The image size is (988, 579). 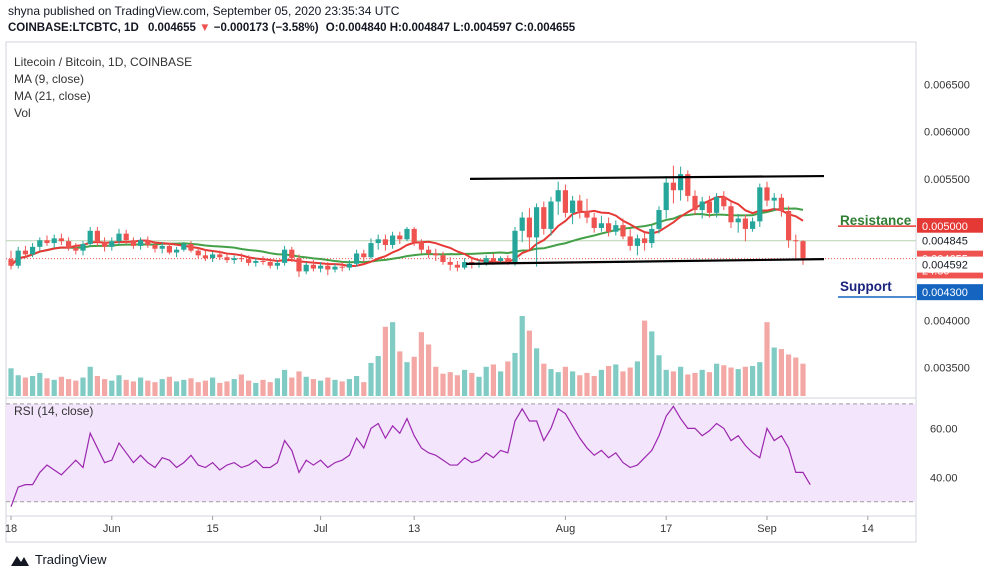 What do you see at coordinates (945, 227) in the screenshot?
I see `price-badge-label: 0.005000` at bounding box center [945, 227].